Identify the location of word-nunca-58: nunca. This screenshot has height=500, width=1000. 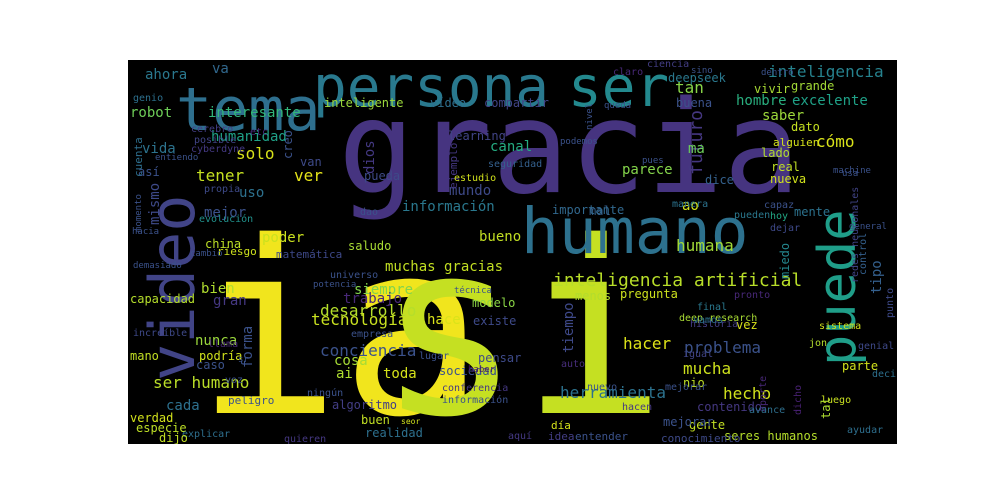
(216, 341).